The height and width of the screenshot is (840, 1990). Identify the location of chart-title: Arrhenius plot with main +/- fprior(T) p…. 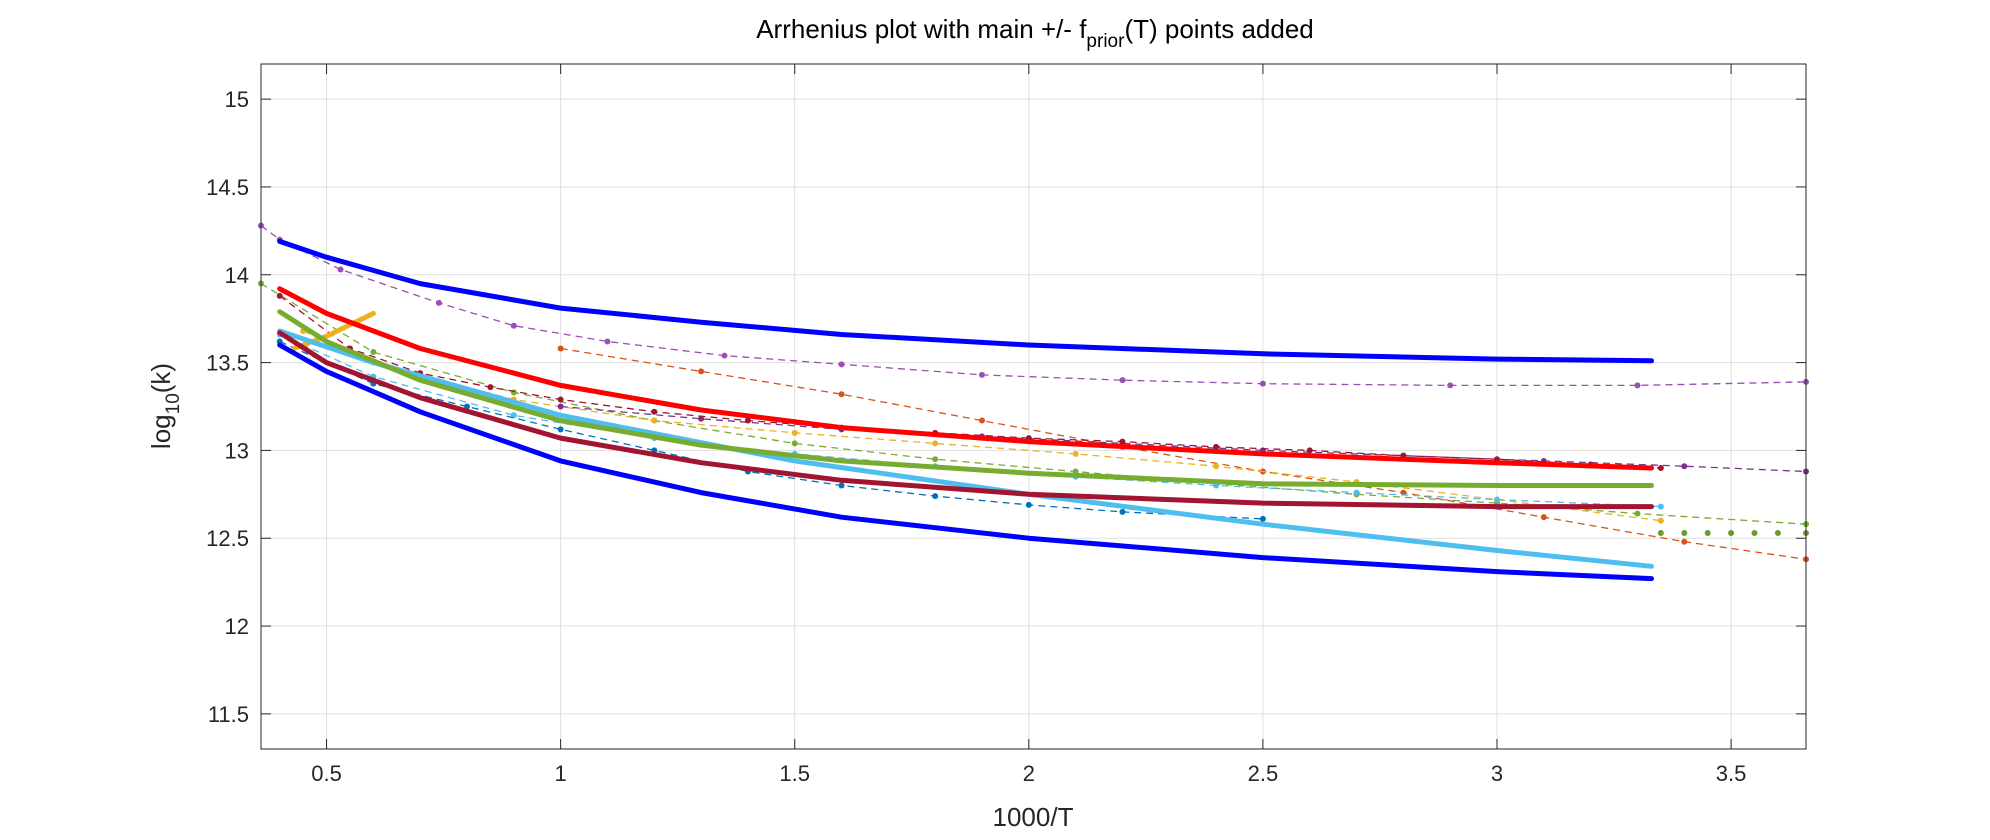
(1035, 33).